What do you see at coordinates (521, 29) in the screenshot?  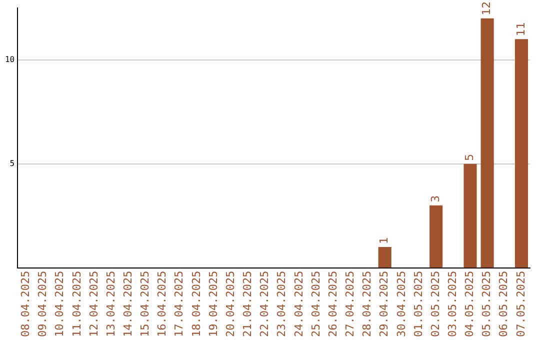 I see `data-label: 11` at bounding box center [521, 29].